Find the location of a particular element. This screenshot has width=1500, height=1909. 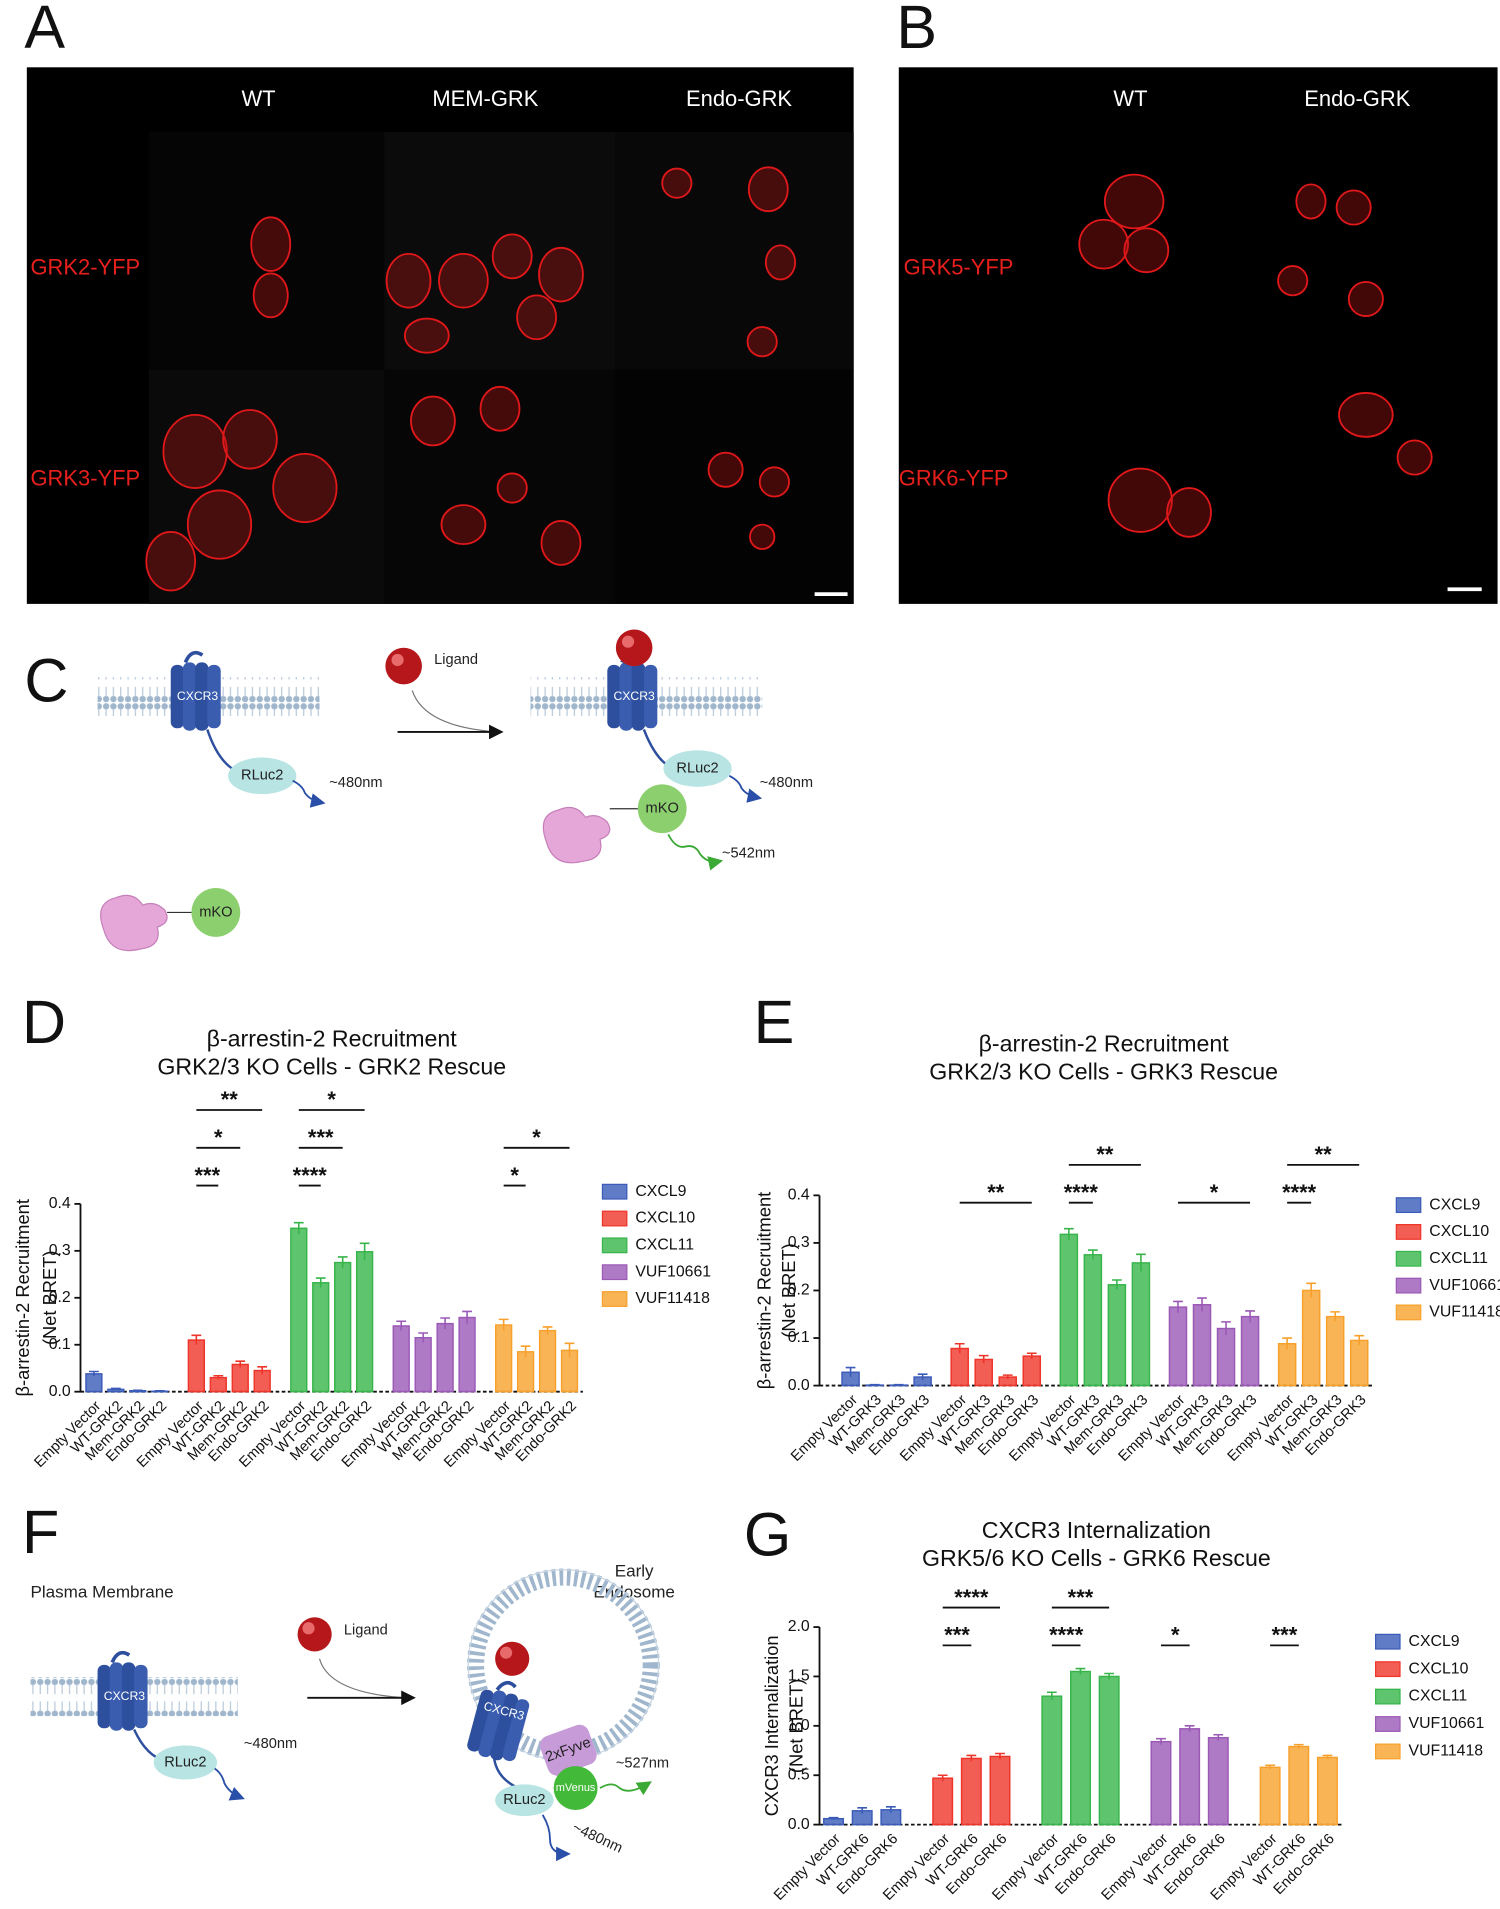

legend-label: CXCL10 is located at coordinates (1439, 1668).